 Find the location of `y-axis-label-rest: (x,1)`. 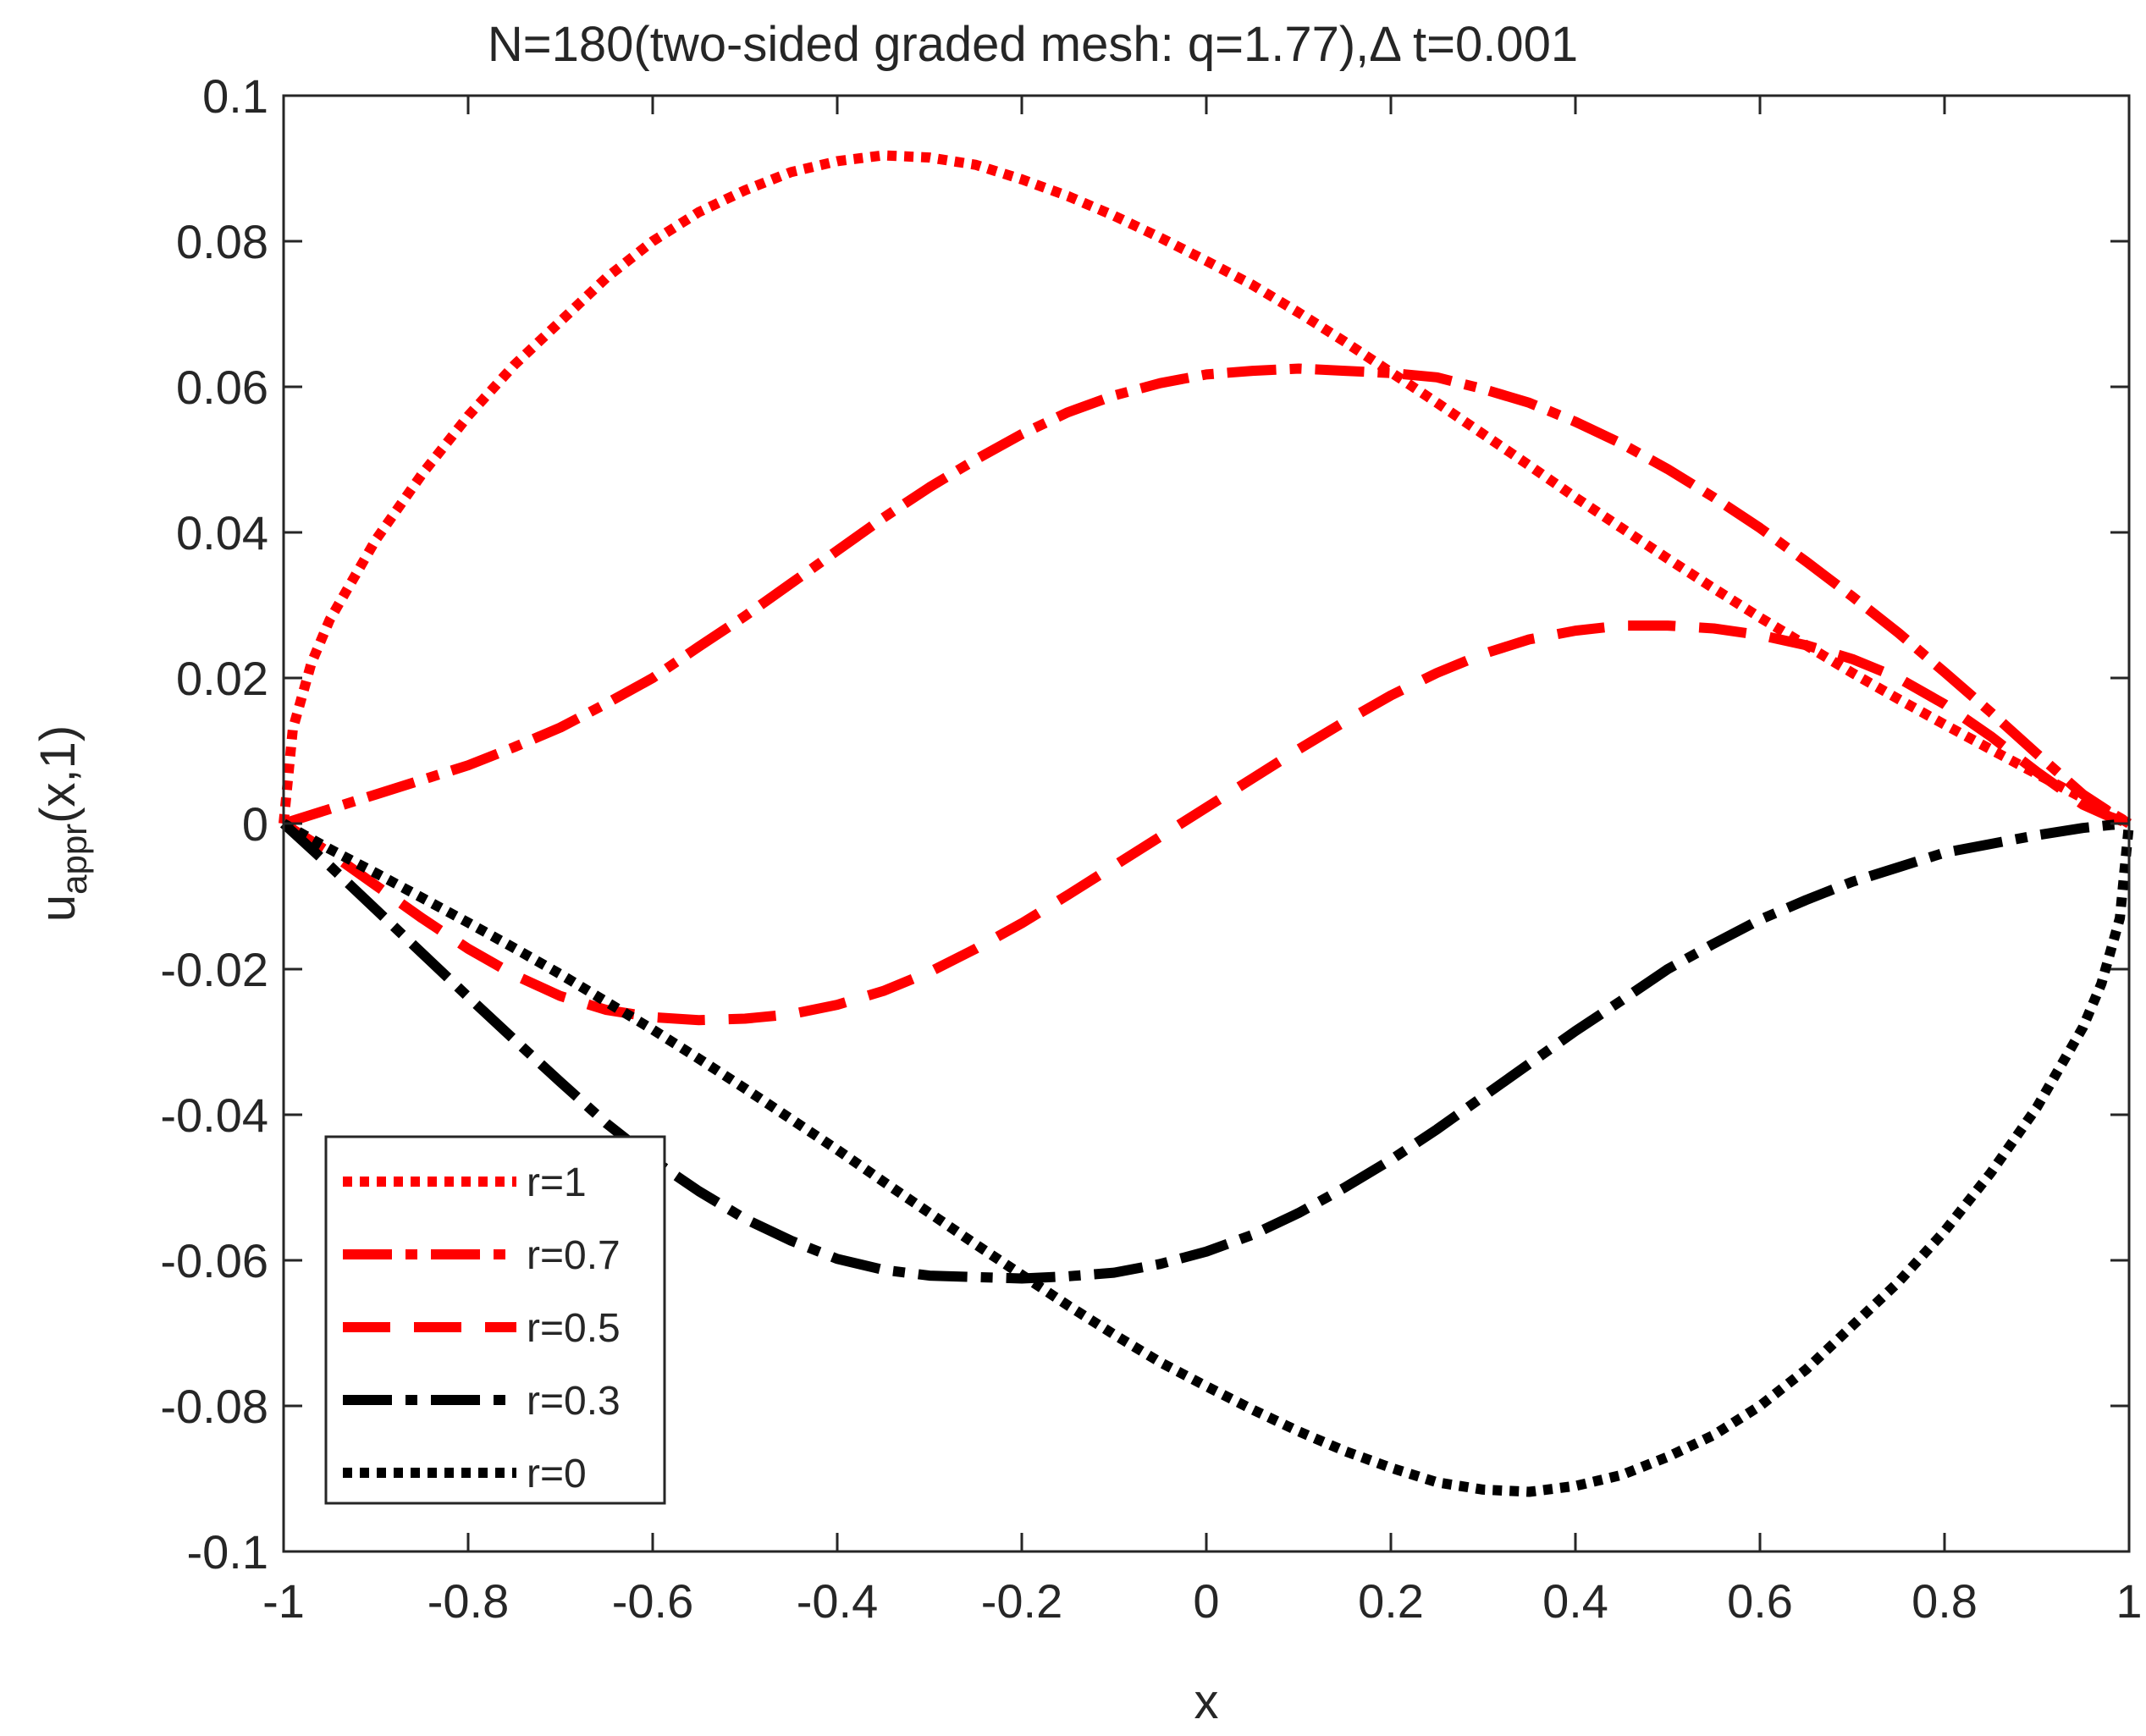

y-axis-label-rest: (x,1) is located at coordinates (58, 774).